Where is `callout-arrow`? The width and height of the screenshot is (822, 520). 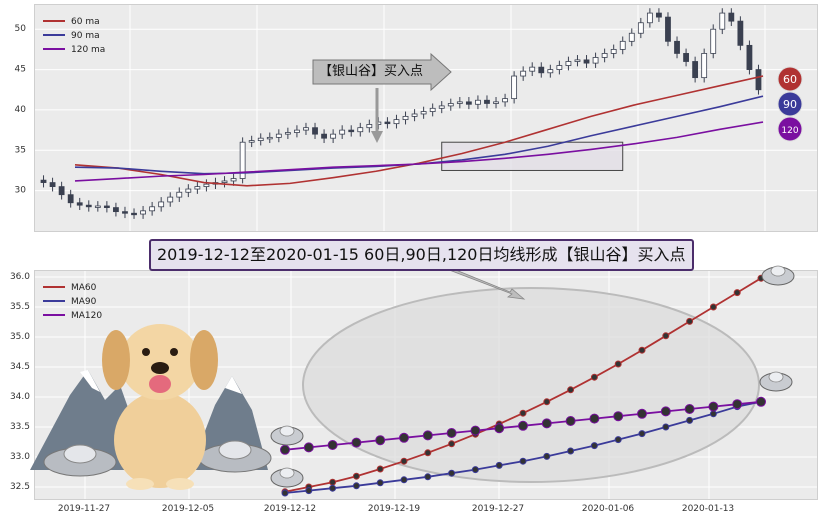
callout-arrow is located at coordinates (382, 72).